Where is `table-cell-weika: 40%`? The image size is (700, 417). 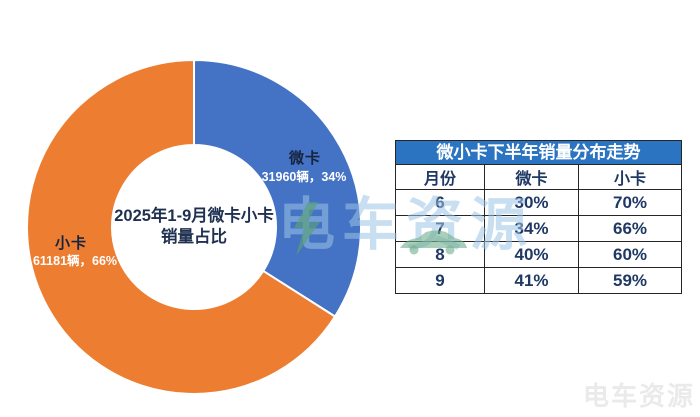
table-cell-weika: 40% is located at coordinates (531, 254).